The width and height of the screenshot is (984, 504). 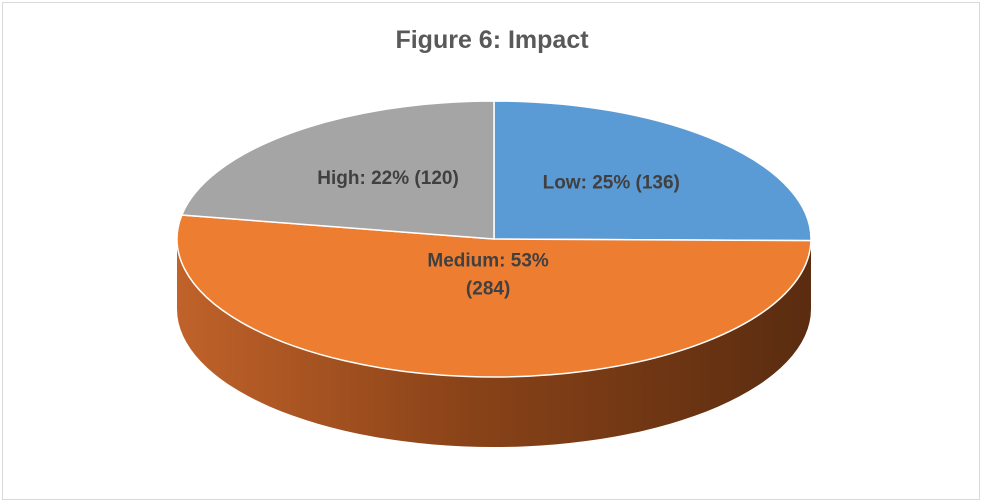 What do you see at coordinates (488, 274) in the screenshot?
I see `data-label-medium: Medium: 53% (284)` at bounding box center [488, 274].